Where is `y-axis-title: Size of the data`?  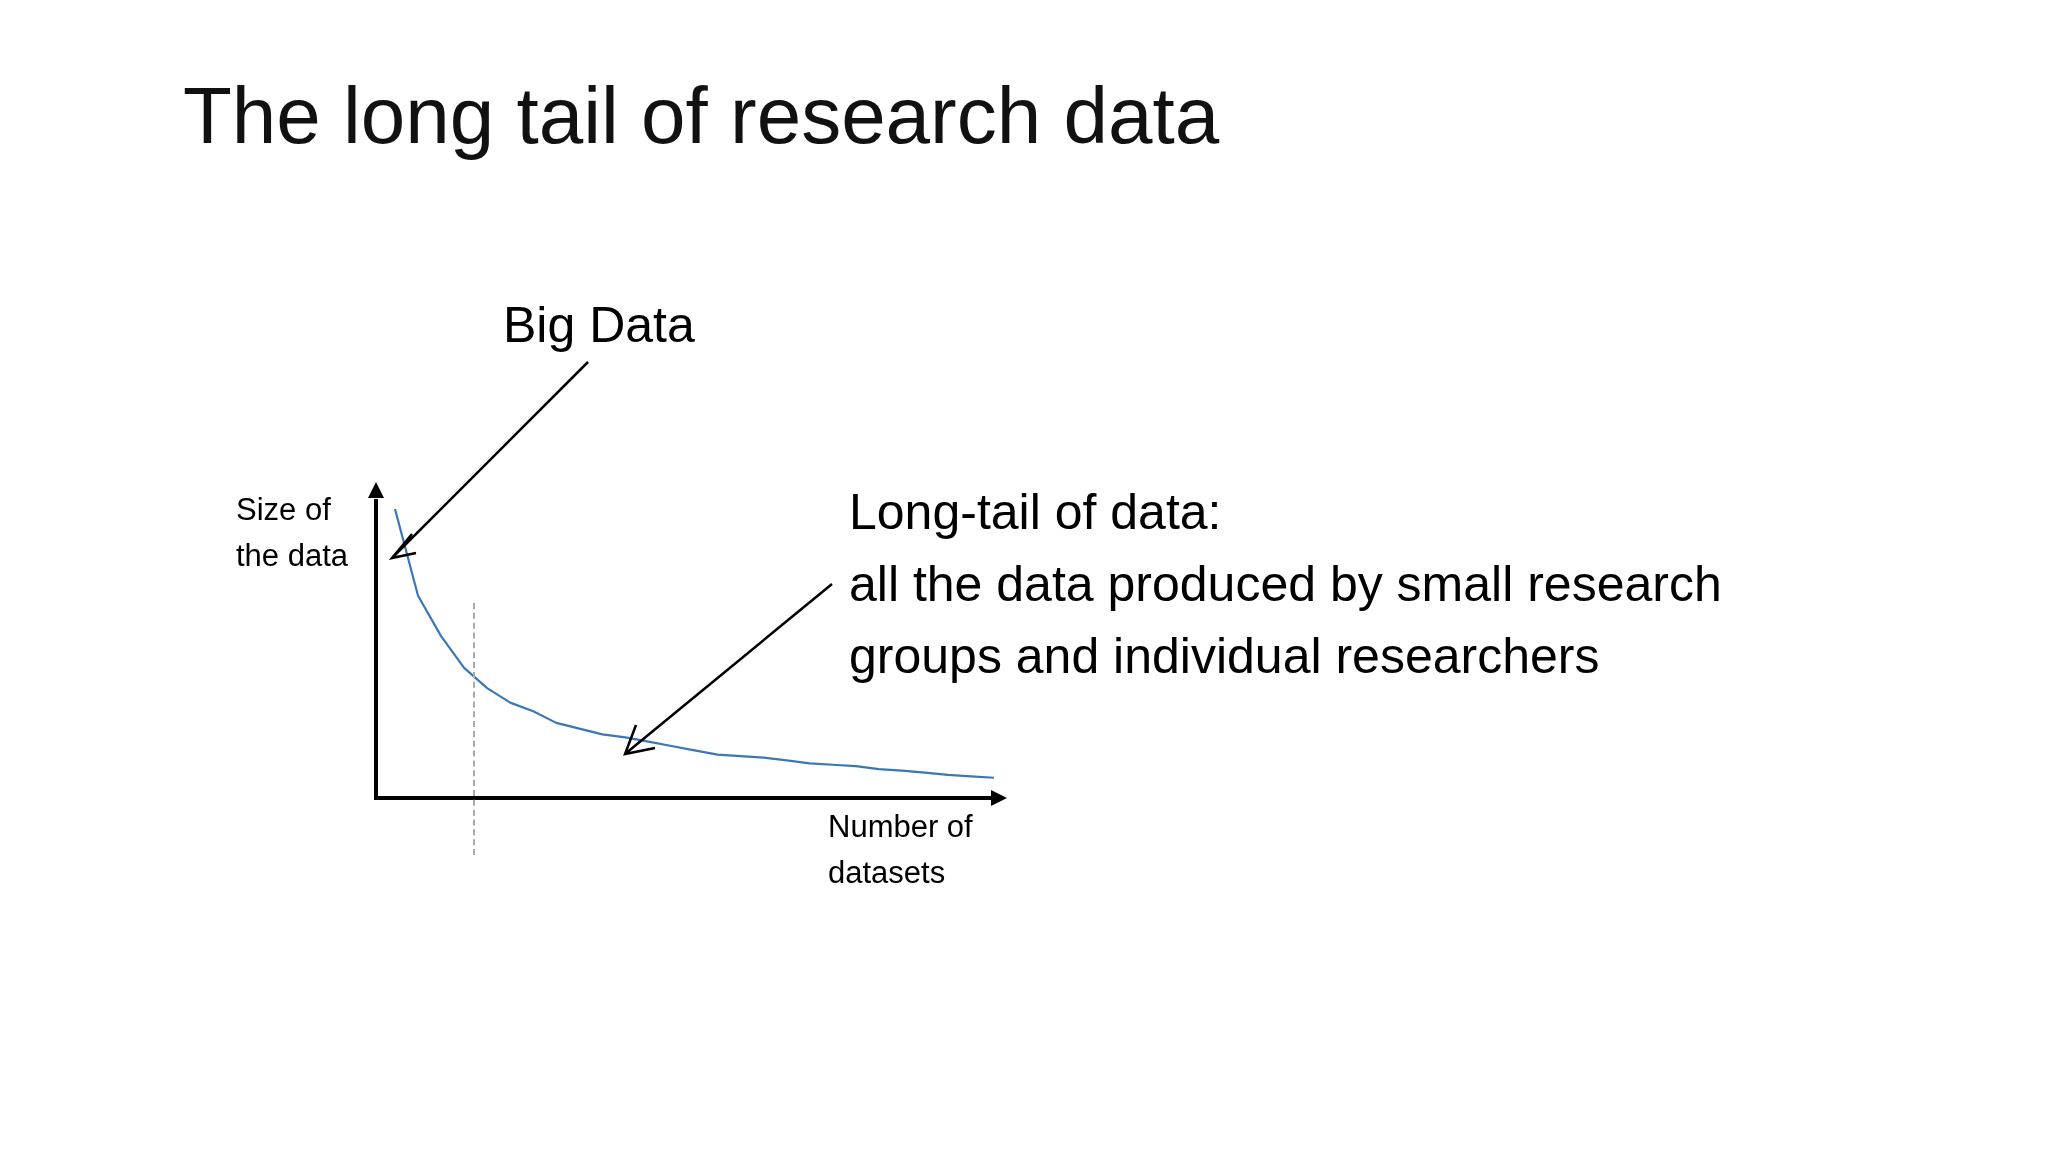 y-axis-title: Size of the data is located at coordinates (292, 532).